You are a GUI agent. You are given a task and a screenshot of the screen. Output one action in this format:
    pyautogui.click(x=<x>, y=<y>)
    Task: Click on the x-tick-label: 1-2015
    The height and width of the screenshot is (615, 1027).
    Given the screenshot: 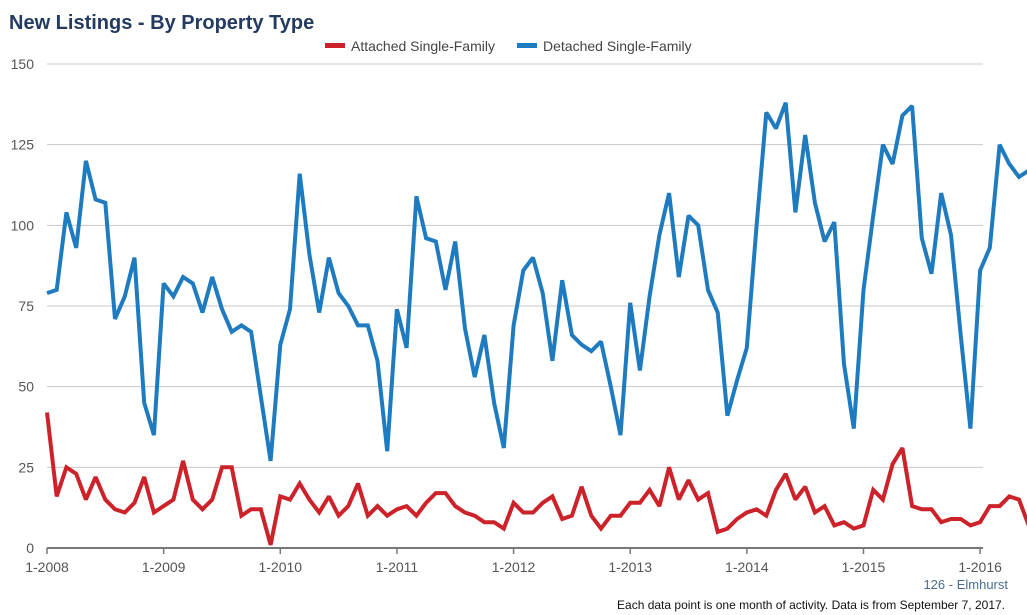 What is the action you would take?
    pyautogui.click(x=864, y=567)
    